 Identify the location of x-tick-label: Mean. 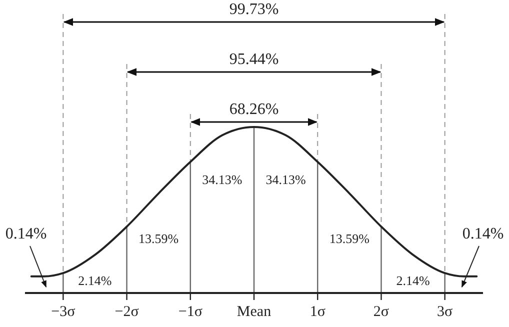
(254, 312).